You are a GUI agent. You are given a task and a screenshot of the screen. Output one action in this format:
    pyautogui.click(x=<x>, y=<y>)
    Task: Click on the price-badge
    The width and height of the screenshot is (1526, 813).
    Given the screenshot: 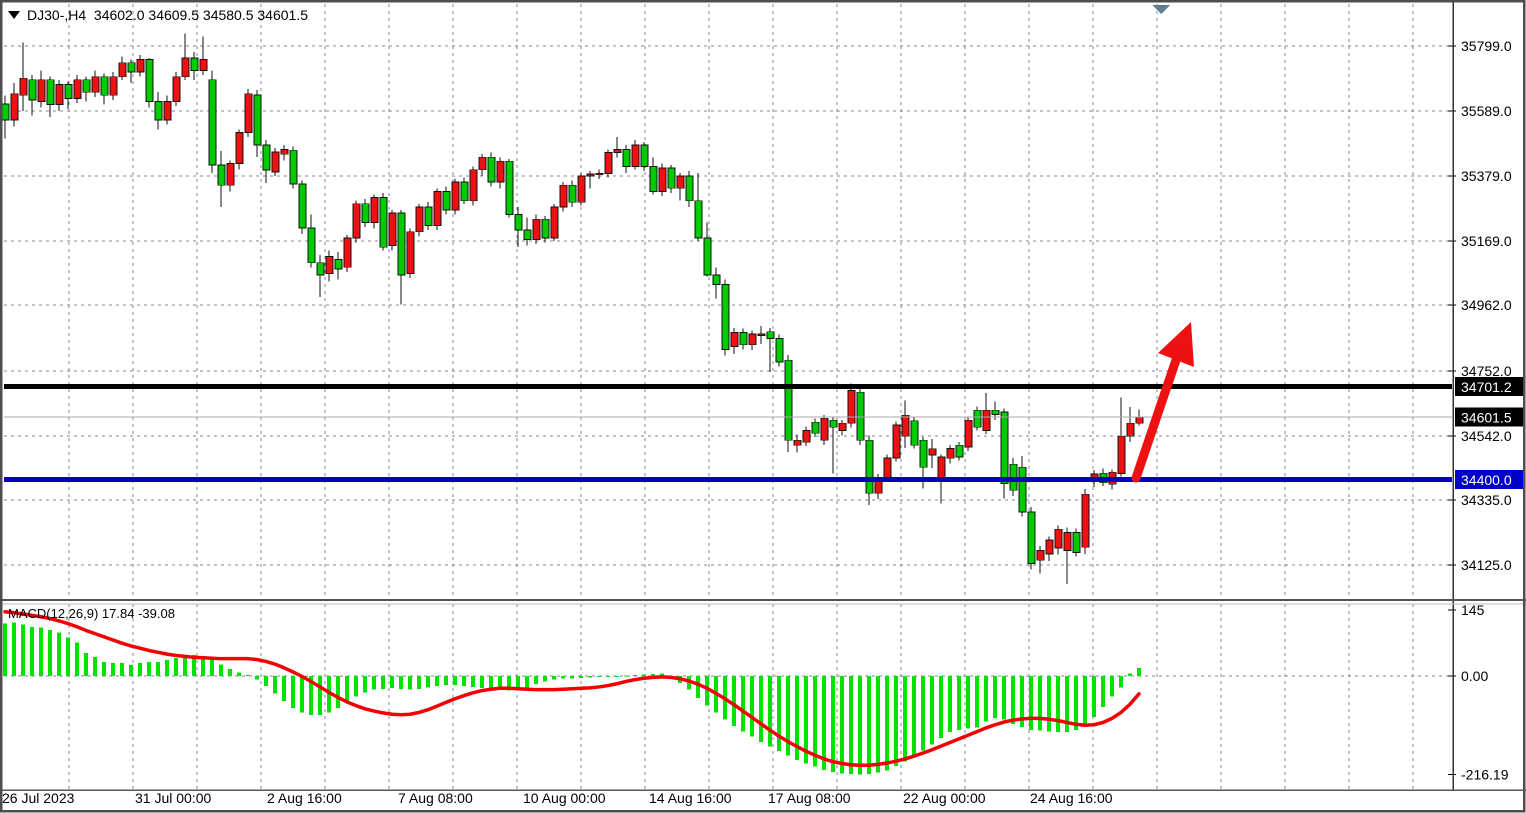 What is the action you would take?
    pyautogui.click(x=1490, y=417)
    